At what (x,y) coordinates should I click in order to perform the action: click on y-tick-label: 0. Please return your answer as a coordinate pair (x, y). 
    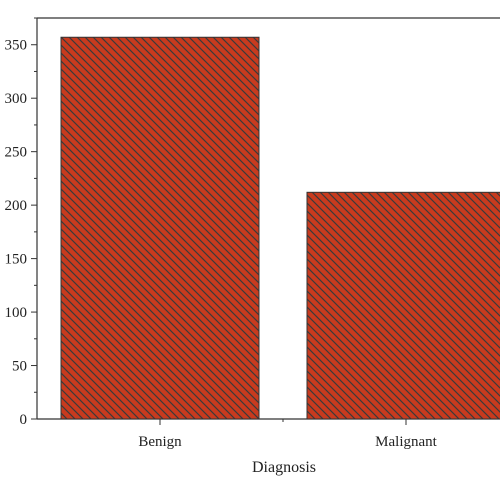
    Looking at the image, I should click on (24, 420).